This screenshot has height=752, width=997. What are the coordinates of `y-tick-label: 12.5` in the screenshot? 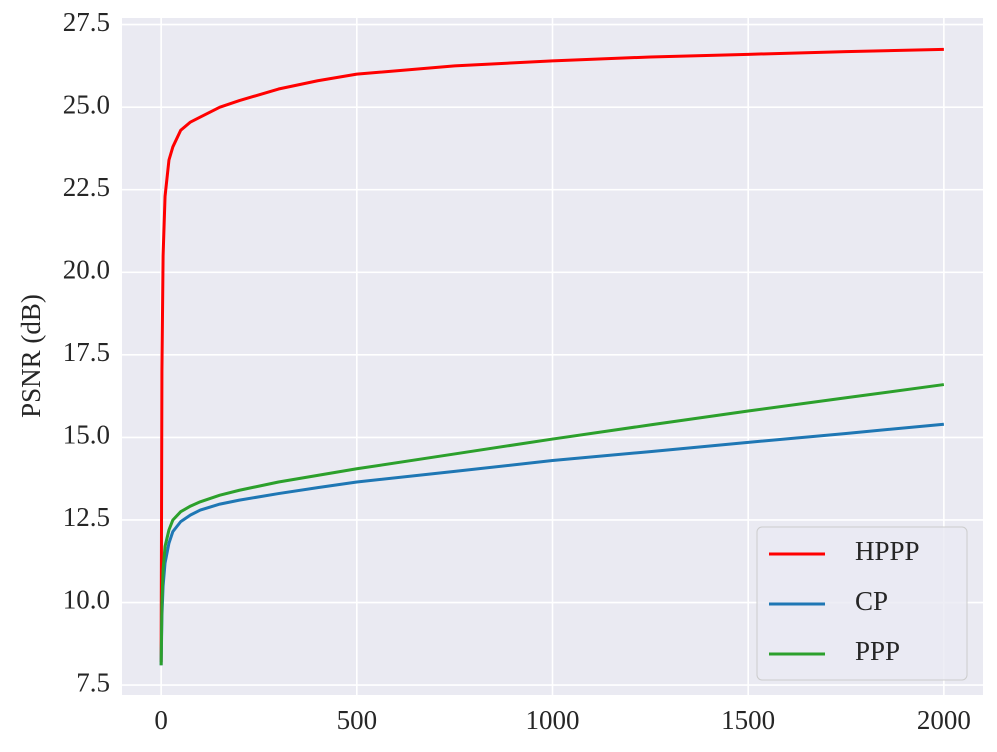 It's located at (86, 517).